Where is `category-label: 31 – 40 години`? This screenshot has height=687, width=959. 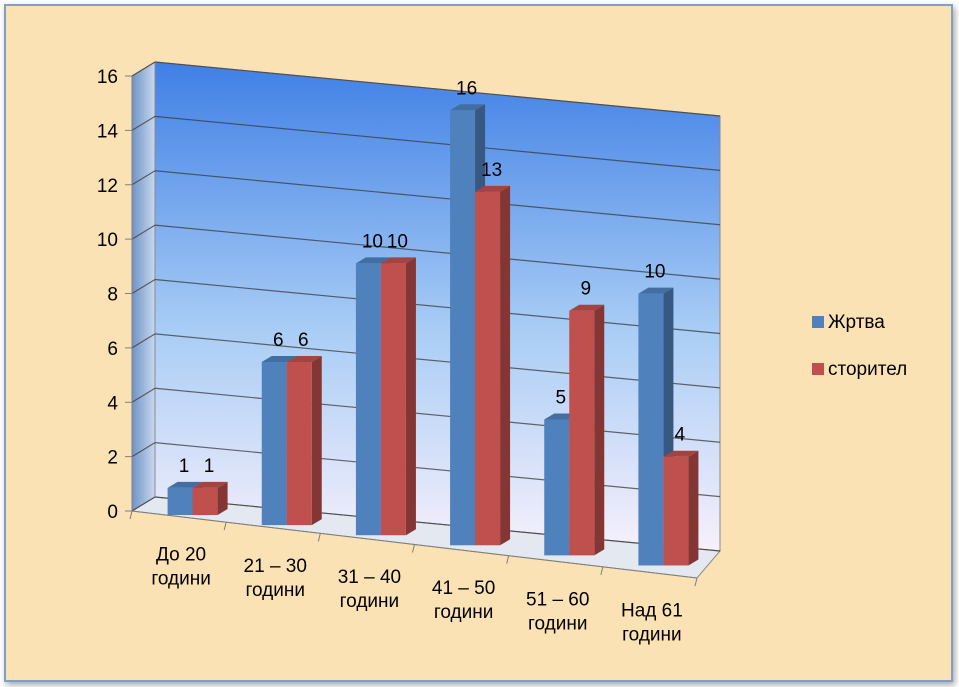
category-label: 31 – 40 години is located at coordinates (369, 589).